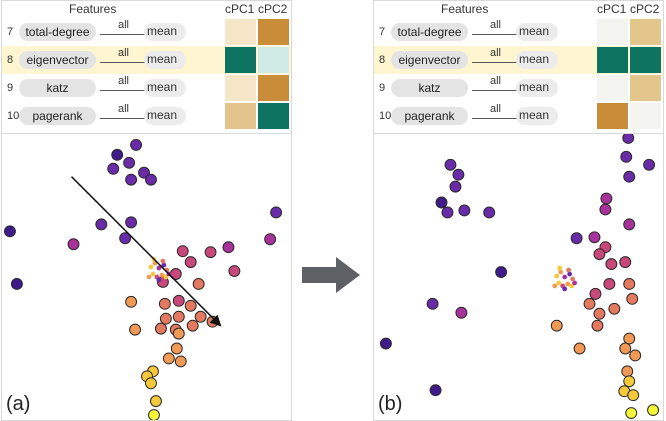  Describe the element at coordinates (18, 404) in the screenshot. I see `panel-label-a: (a)` at that location.